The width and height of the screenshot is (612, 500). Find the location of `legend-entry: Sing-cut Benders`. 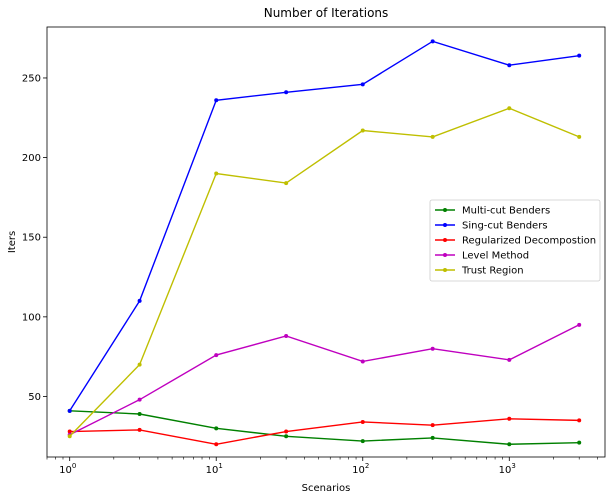

legend-entry: Sing-cut Benders is located at coordinates (505, 226).